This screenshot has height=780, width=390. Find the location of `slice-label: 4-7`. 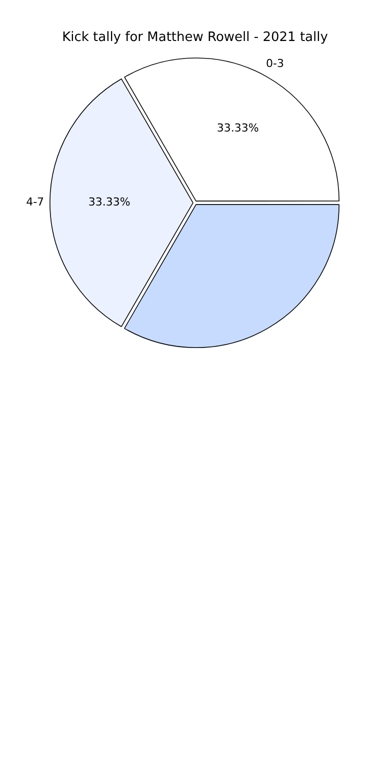

slice-label: 4-7 is located at coordinates (35, 202).